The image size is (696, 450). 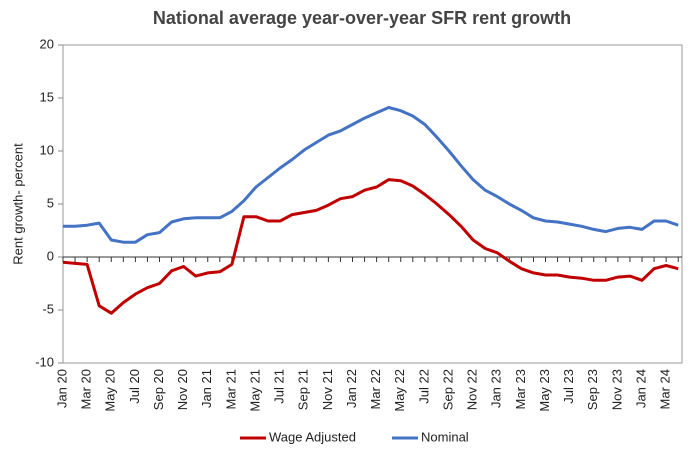 What do you see at coordinates (134, 386) in the screenshot?
I see `x-tick-label: Jul 20` at bounding box center [134, 386].